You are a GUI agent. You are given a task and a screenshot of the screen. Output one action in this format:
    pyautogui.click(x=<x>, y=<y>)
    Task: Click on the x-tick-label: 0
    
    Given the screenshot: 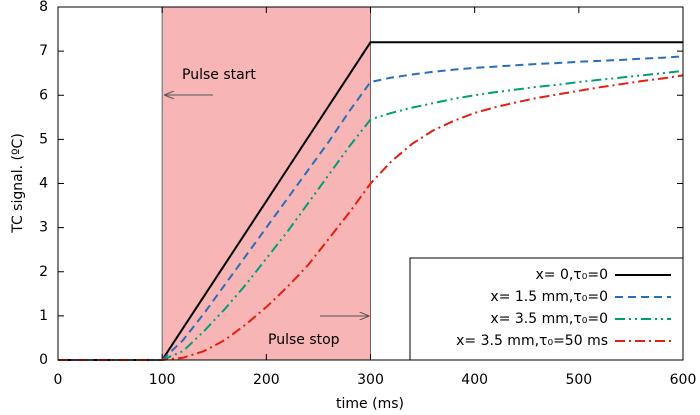 What is the action you would take?
    pyautogui.click(x=58, y=380)
    